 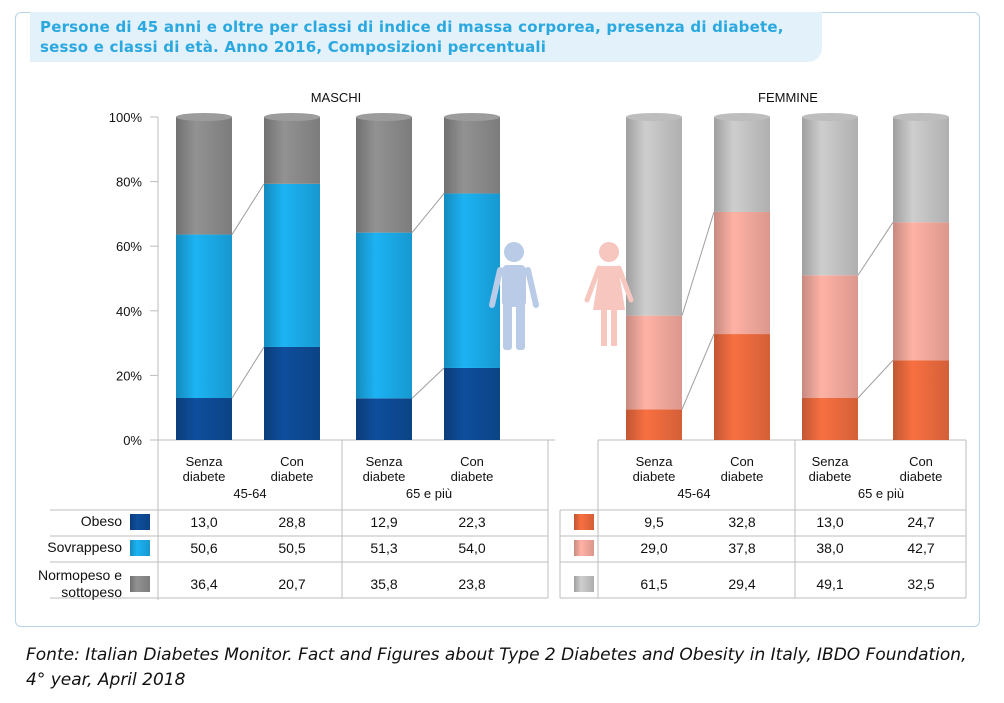 What do you see at coordinates (383, 522) in the screenshot?
I see `table-value: 12,9` at bounding box center [383, 522].